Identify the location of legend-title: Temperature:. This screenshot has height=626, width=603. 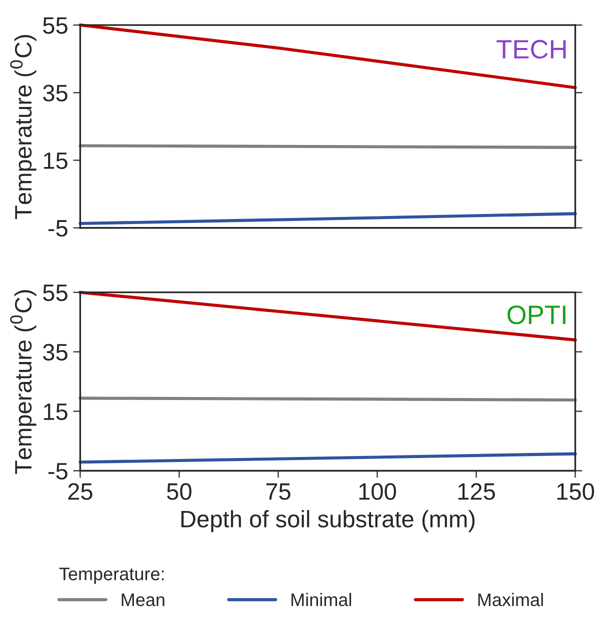
(111, 576).